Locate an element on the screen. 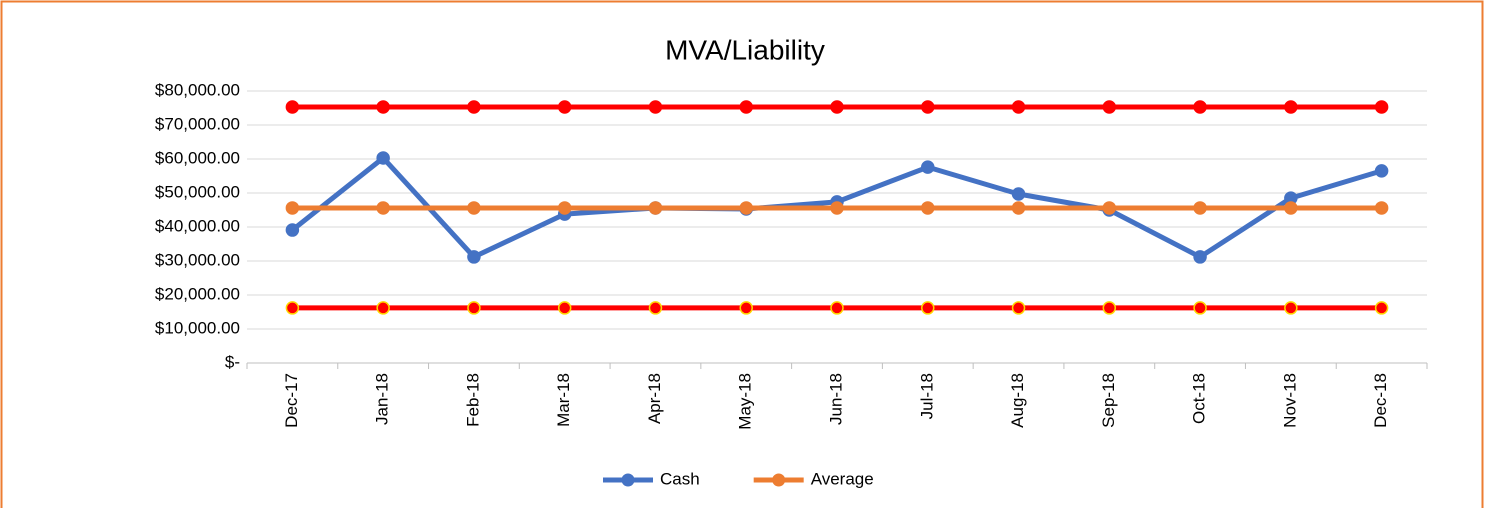 The image size is (1485, 508). x-tick-label: Nov-18 is located at coordinates (1289, 400).